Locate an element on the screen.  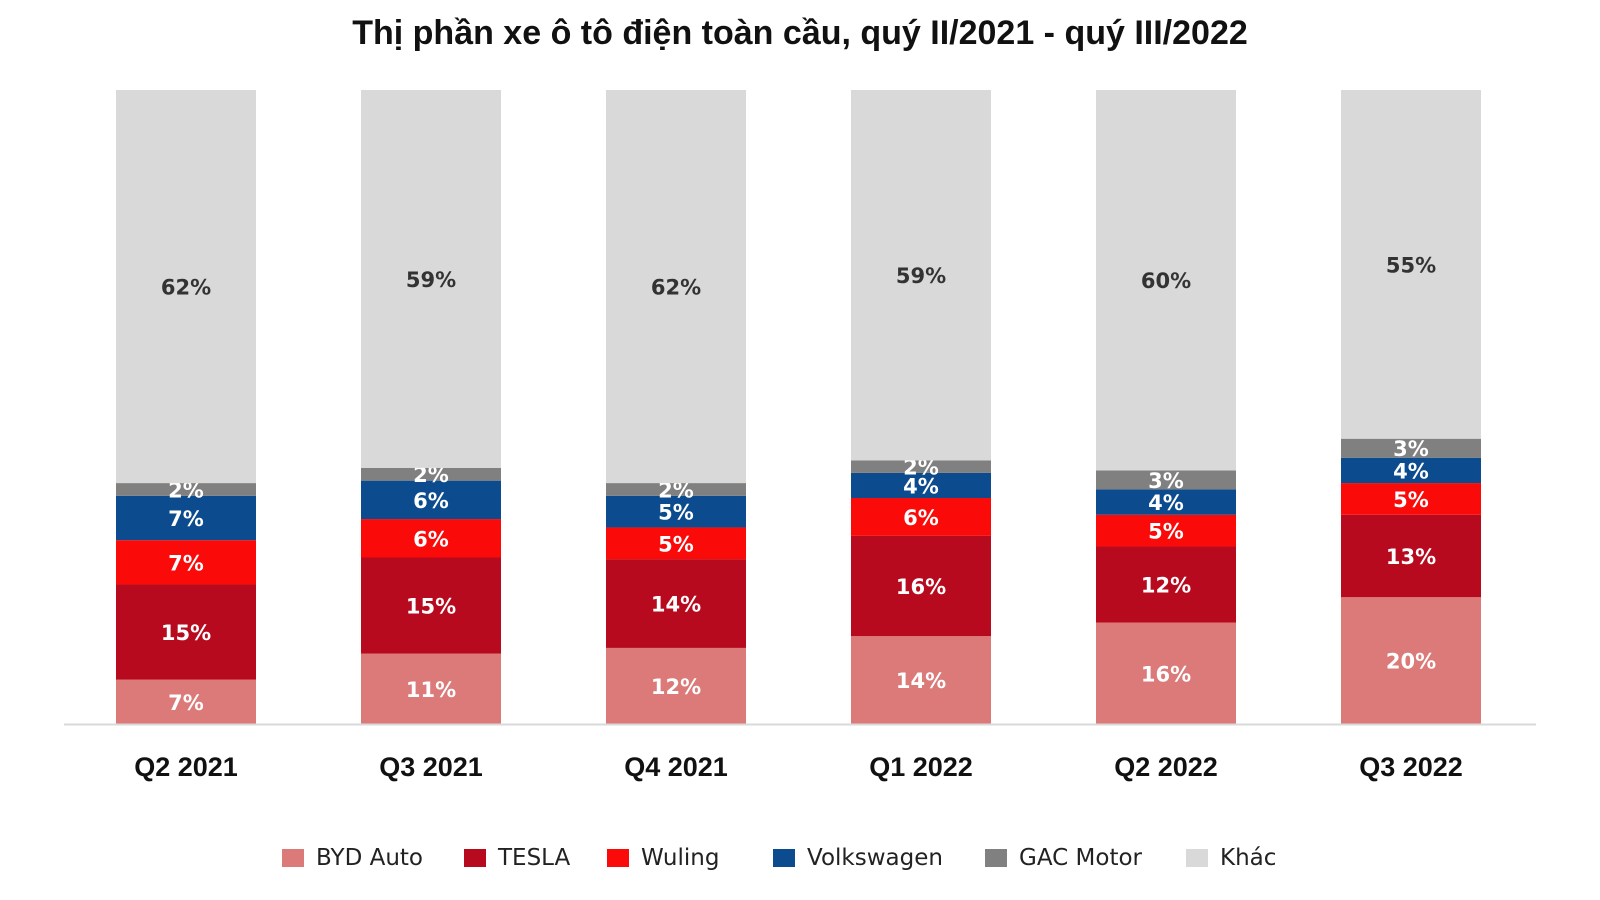
legend-item: GAC Motor is located at coordinates (1063, 858).